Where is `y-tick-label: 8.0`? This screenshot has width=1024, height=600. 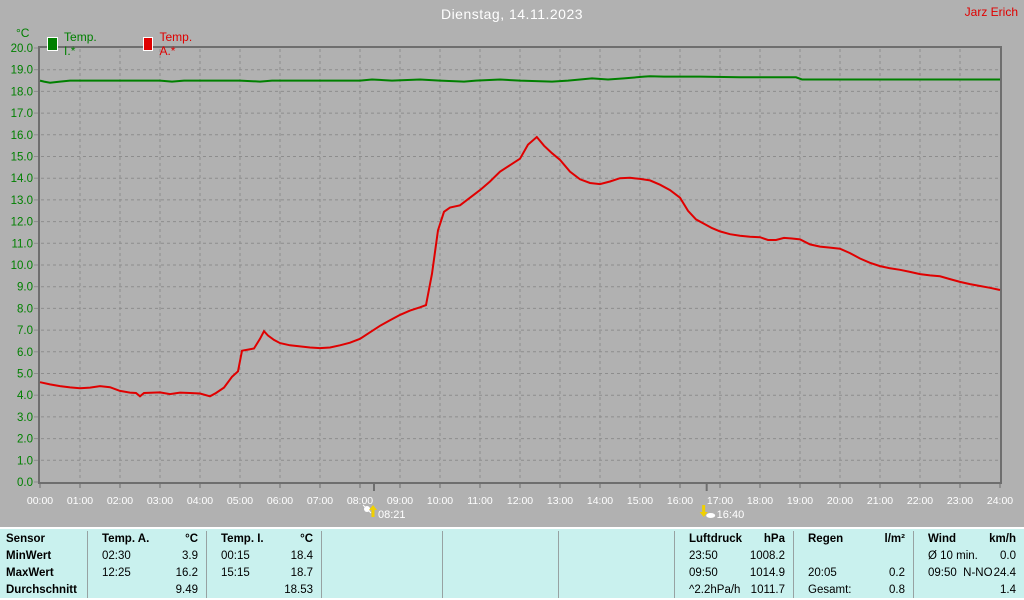
y-tick-label: 8.0 is located at coordinates (25, 309).